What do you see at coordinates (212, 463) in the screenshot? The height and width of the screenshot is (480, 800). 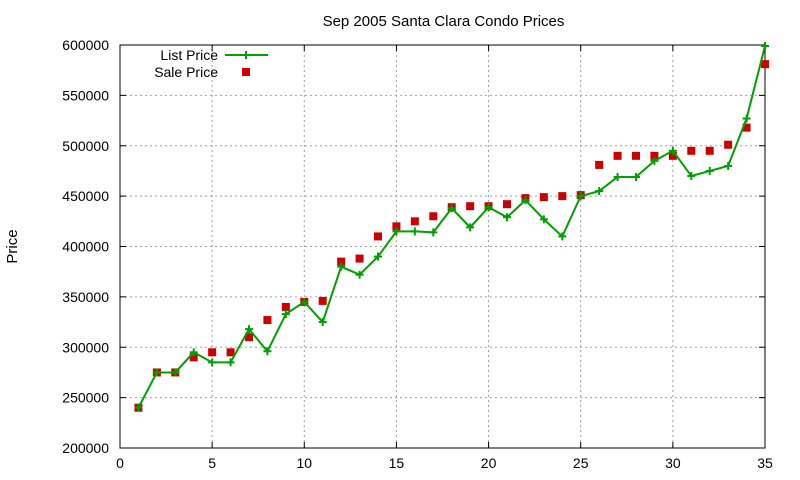 I see `x-tick-label: 5` at bounding box center [212, 463].